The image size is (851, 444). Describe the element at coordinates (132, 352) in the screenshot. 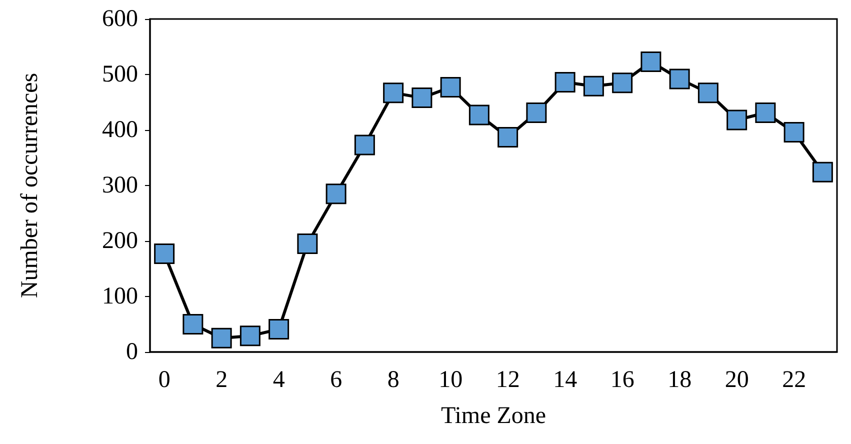

I see `y-tick-label: 0` at that location.